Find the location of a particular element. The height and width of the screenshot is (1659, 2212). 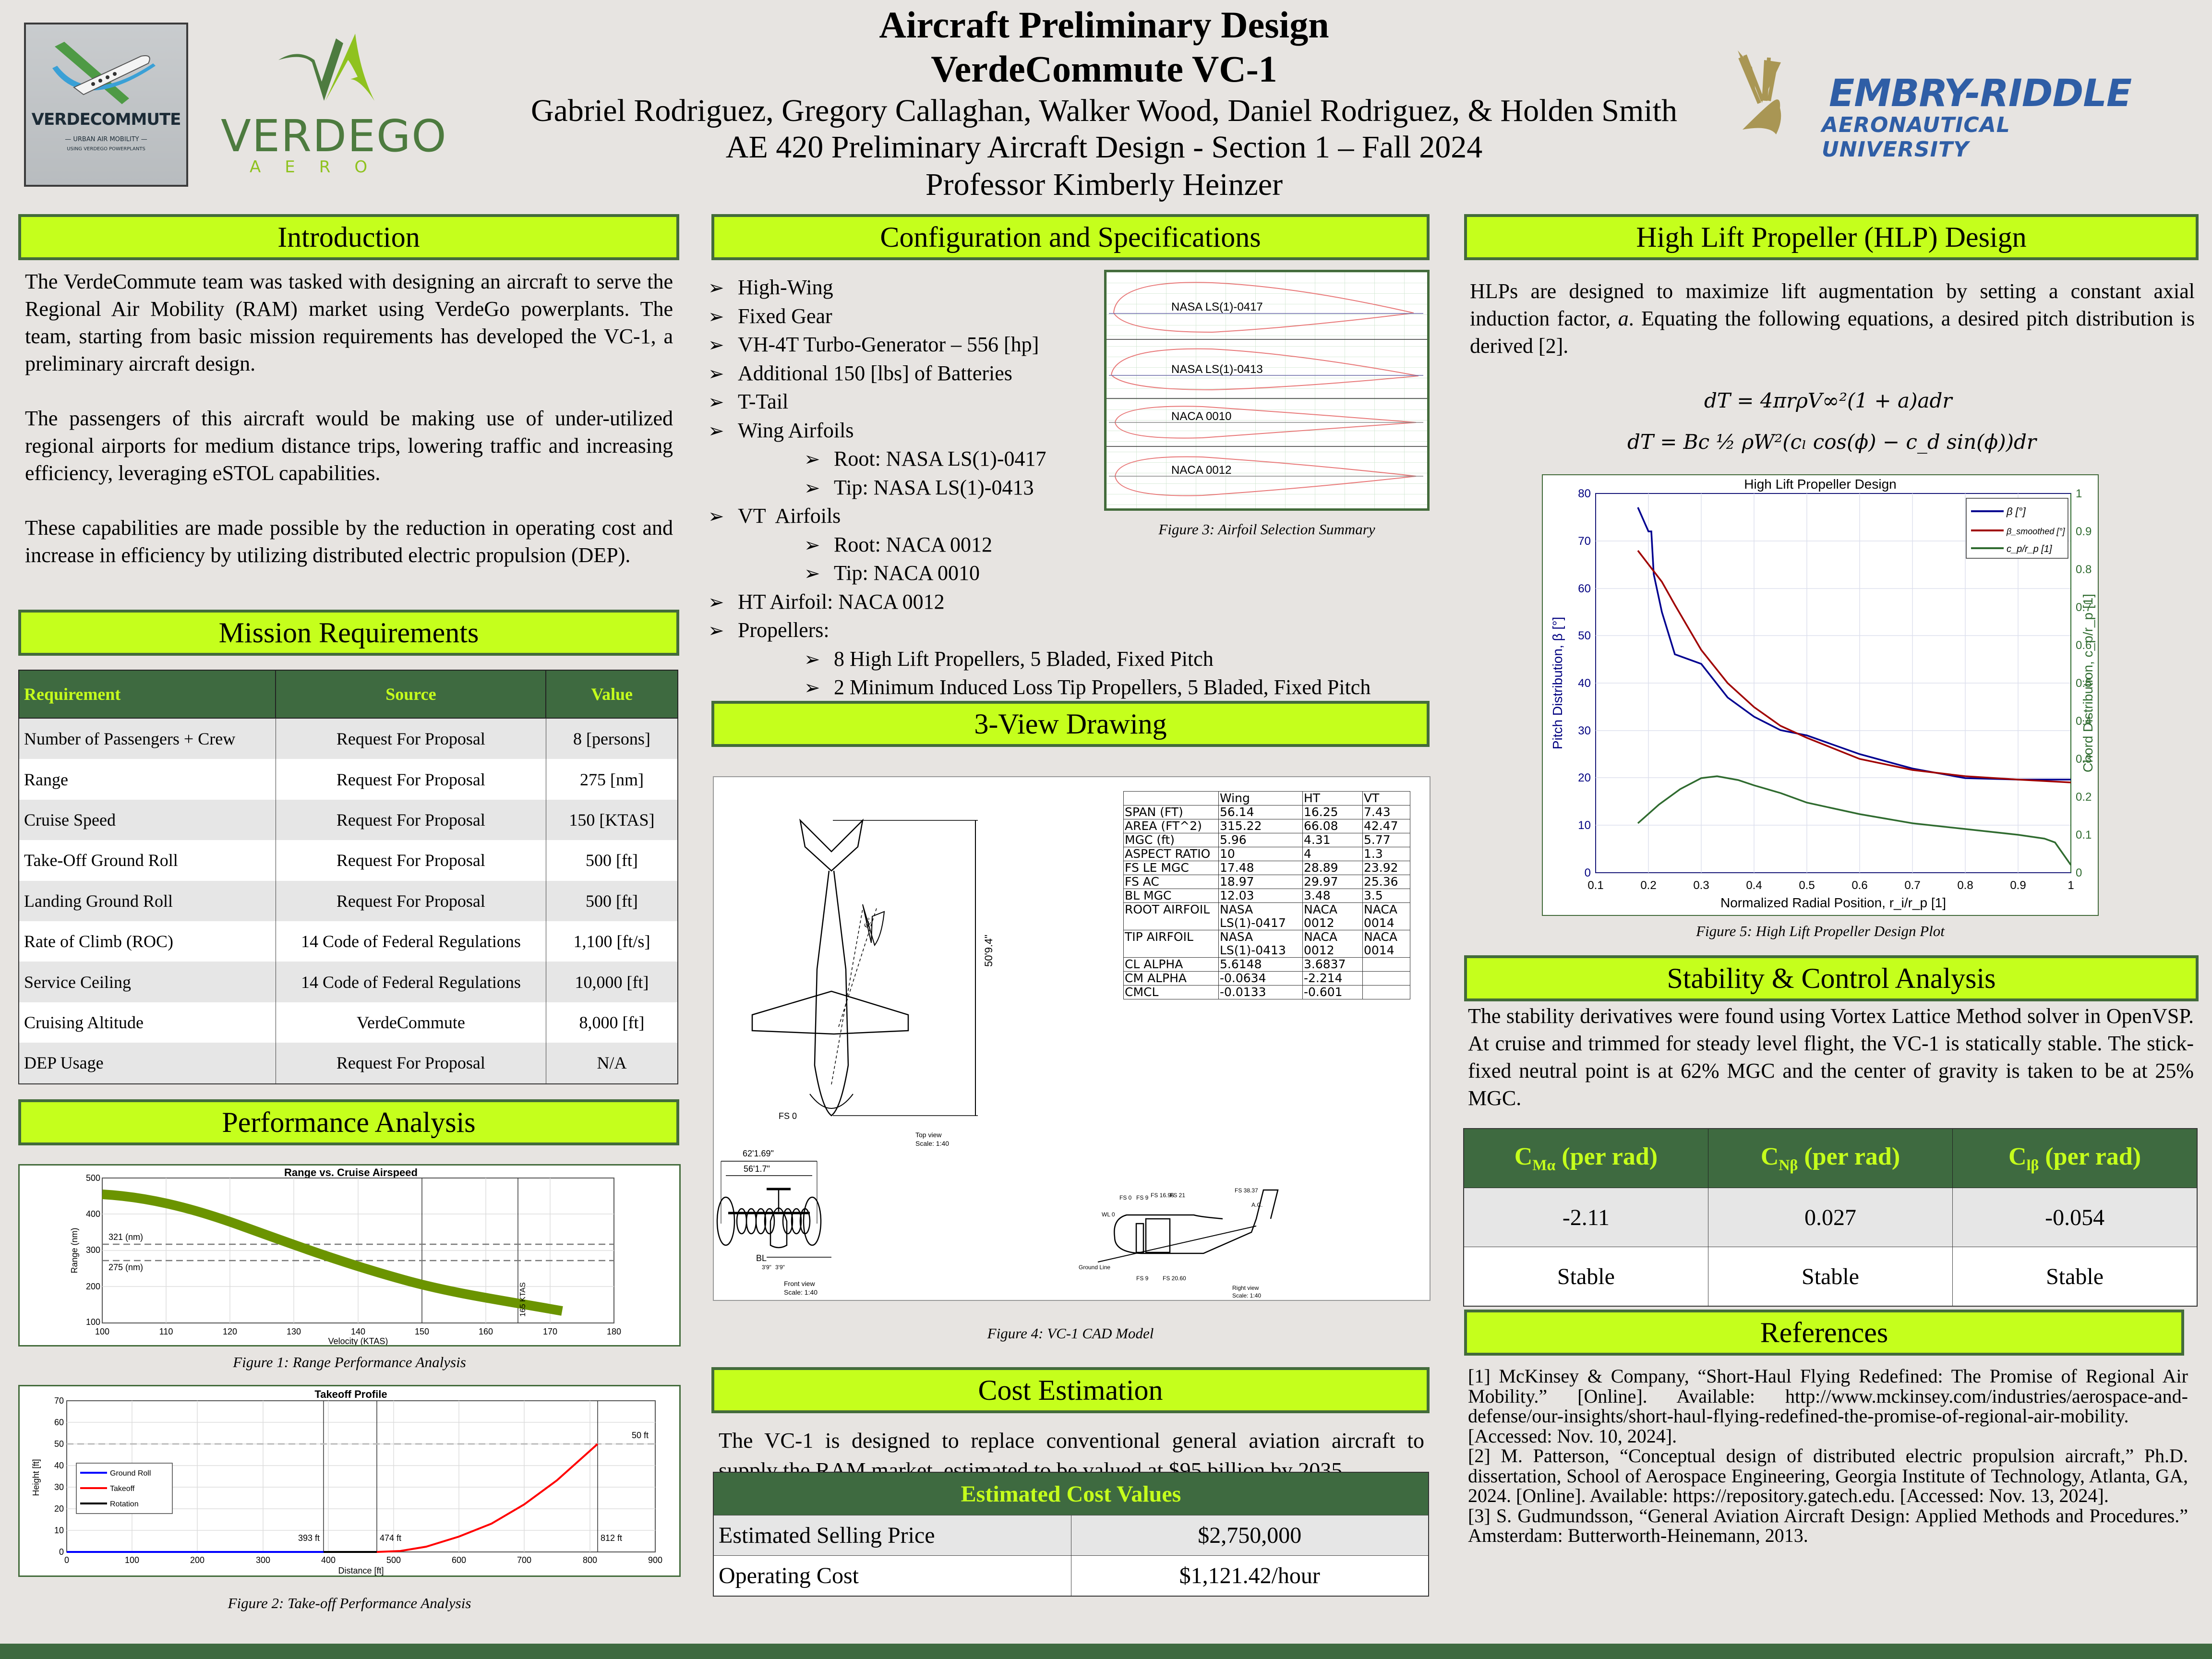

svg-text: 812 ft is located at coordinates (611, 1538).